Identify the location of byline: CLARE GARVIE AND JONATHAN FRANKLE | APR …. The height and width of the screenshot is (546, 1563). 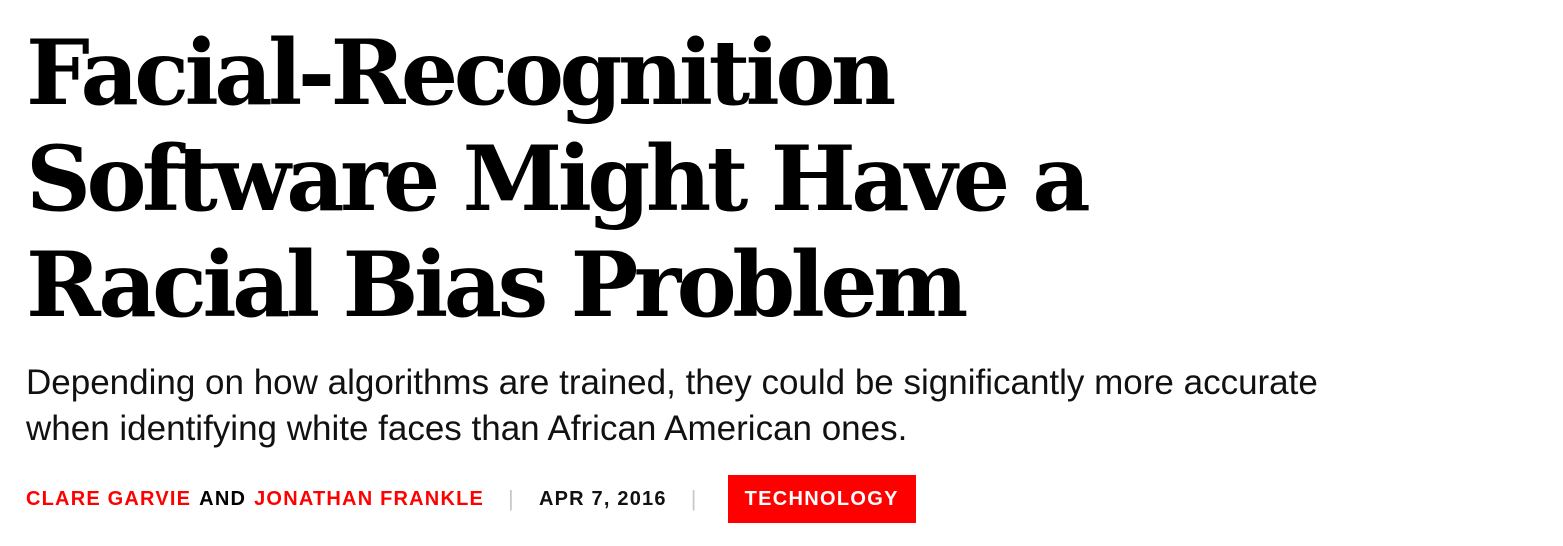
(776, 499).